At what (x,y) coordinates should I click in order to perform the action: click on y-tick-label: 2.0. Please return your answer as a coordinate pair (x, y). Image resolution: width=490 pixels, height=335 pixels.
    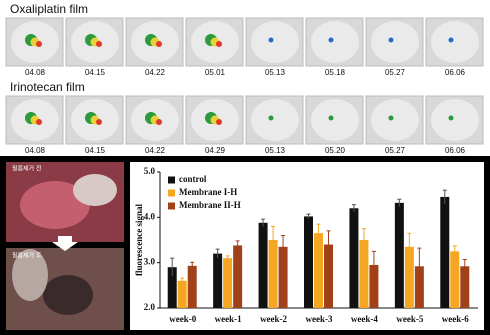
    Looking at the image, I should click on (150, 307).